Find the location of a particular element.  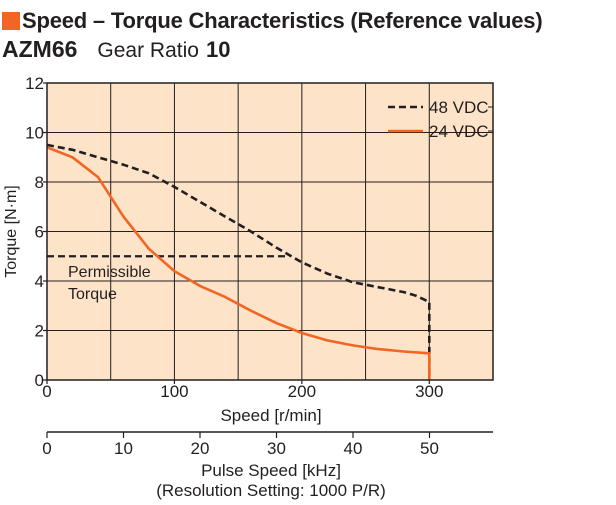

secondary-x-tick-label: 30 is located at coordinates (276, 448).